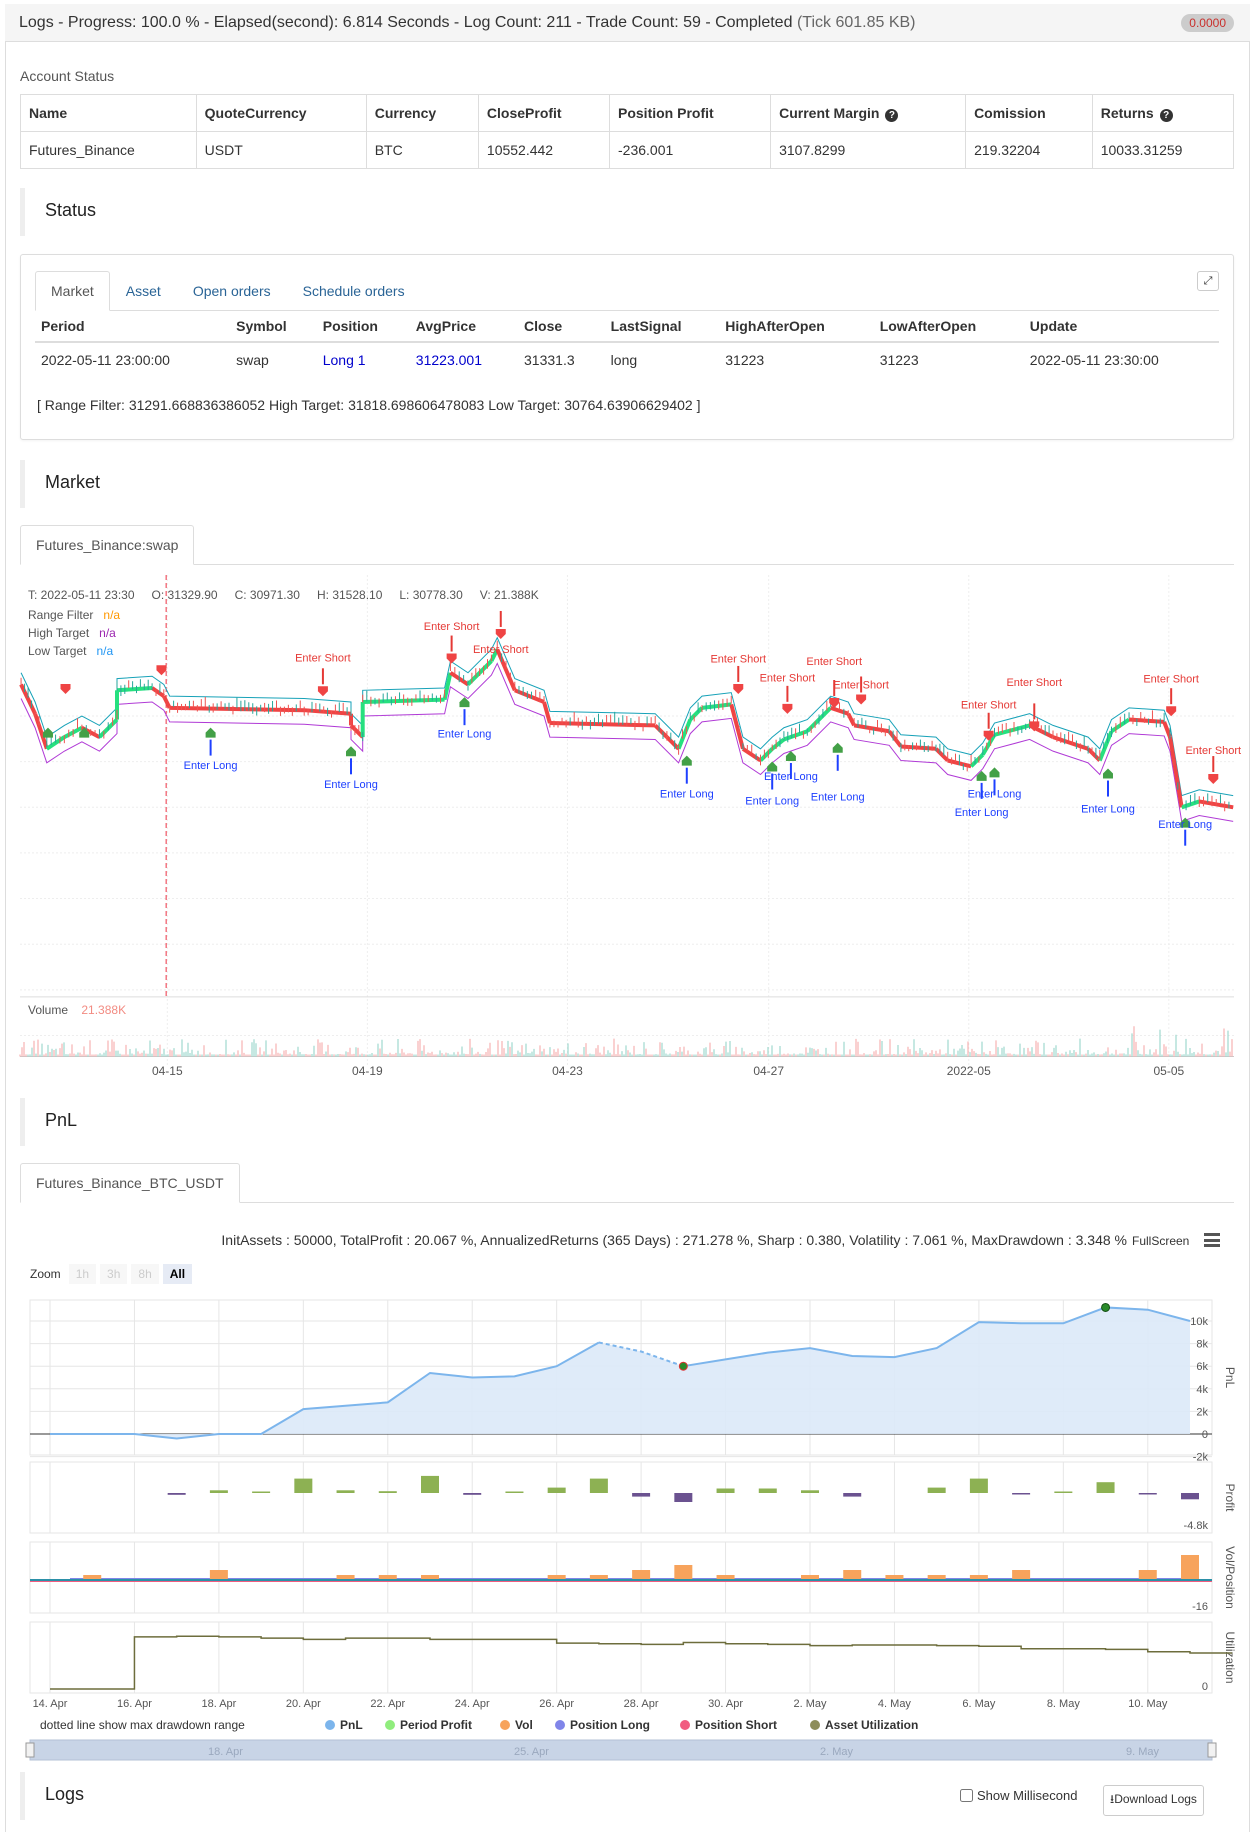  I want to click on short-signal-marker, so click(988, 735).